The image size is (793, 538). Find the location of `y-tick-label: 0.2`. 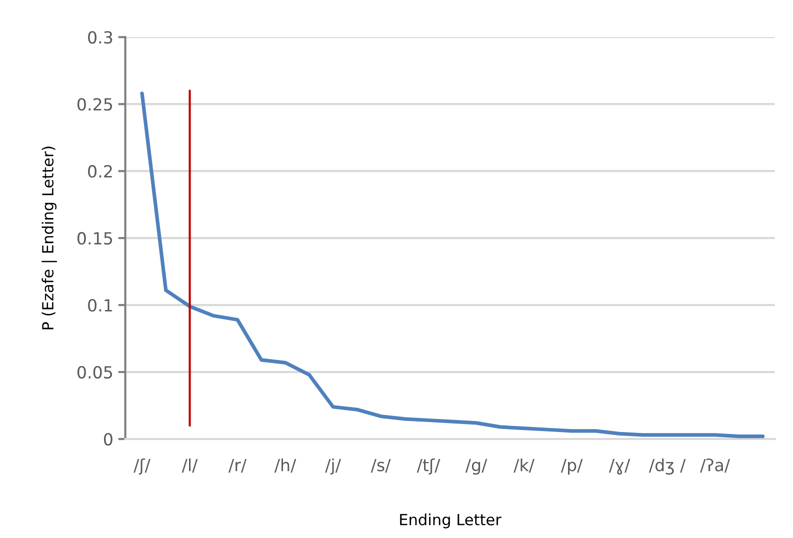

y-tick-label: 0.2 is located at coordinates (100, 171).